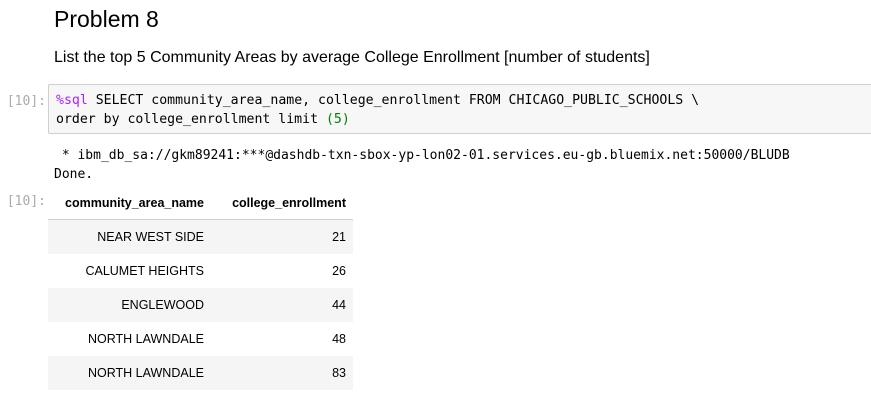 This screenshot has height=408, width=871. I want to click on table-row: NEAR WEST SIDE 21, so click(200, 236).